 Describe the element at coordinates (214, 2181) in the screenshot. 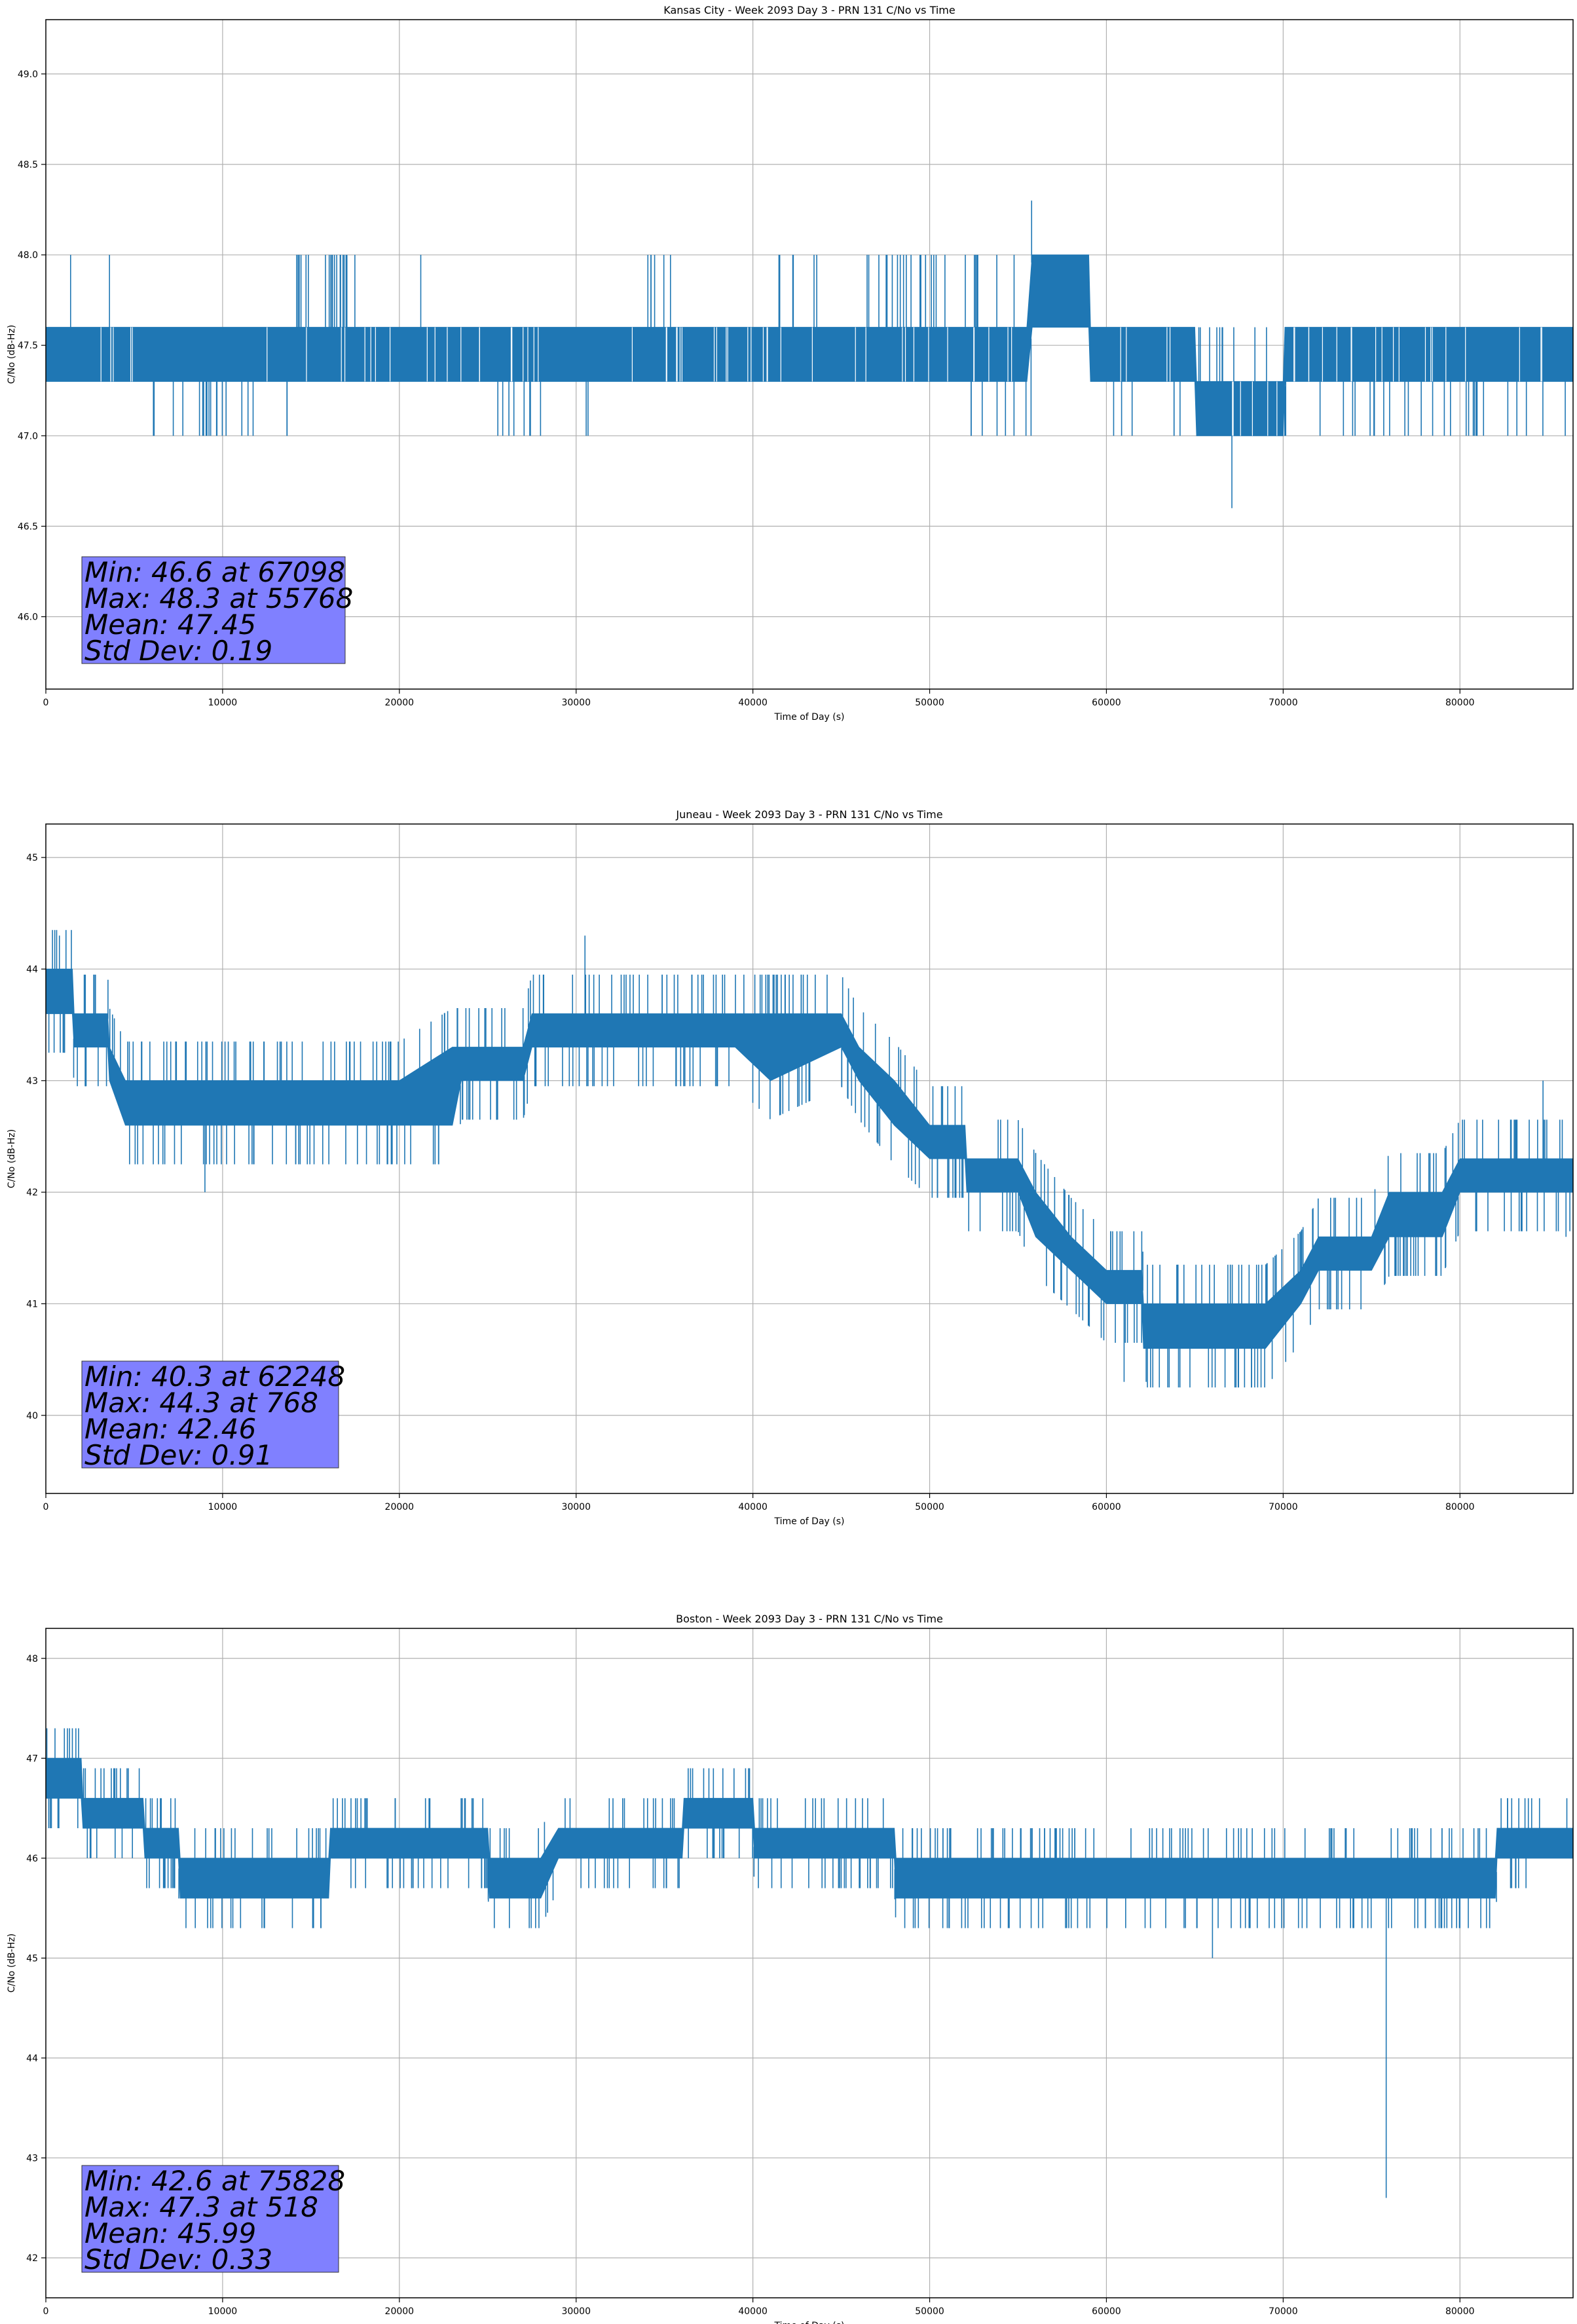

I see `stats-line: Min: 42.6 at 75828` at that location.